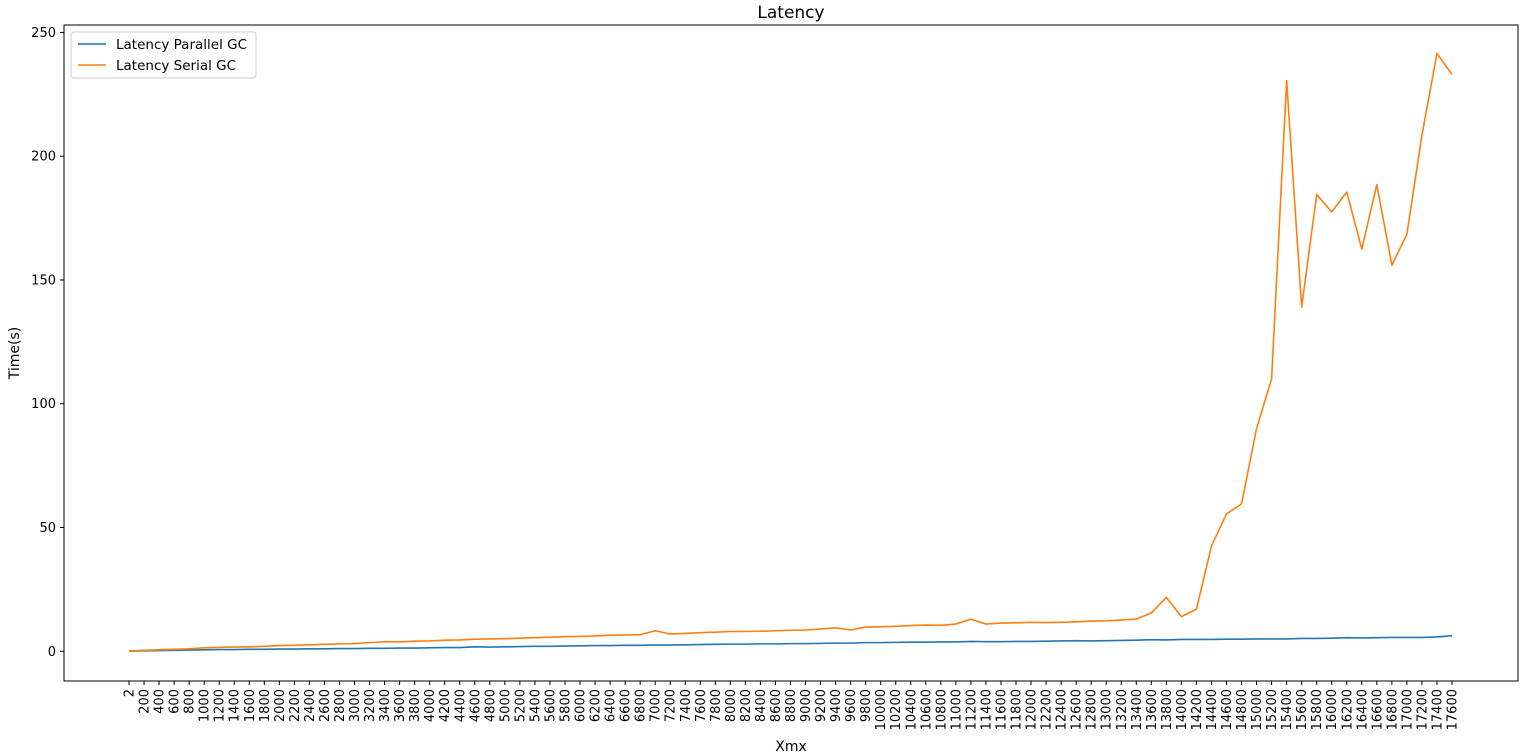 This screenshot has width=1536, height=754. What do you see at coordinates (220, 705) in the screenshot?
I see `x-tick-label: 1200` at bounding box center [220, 705].